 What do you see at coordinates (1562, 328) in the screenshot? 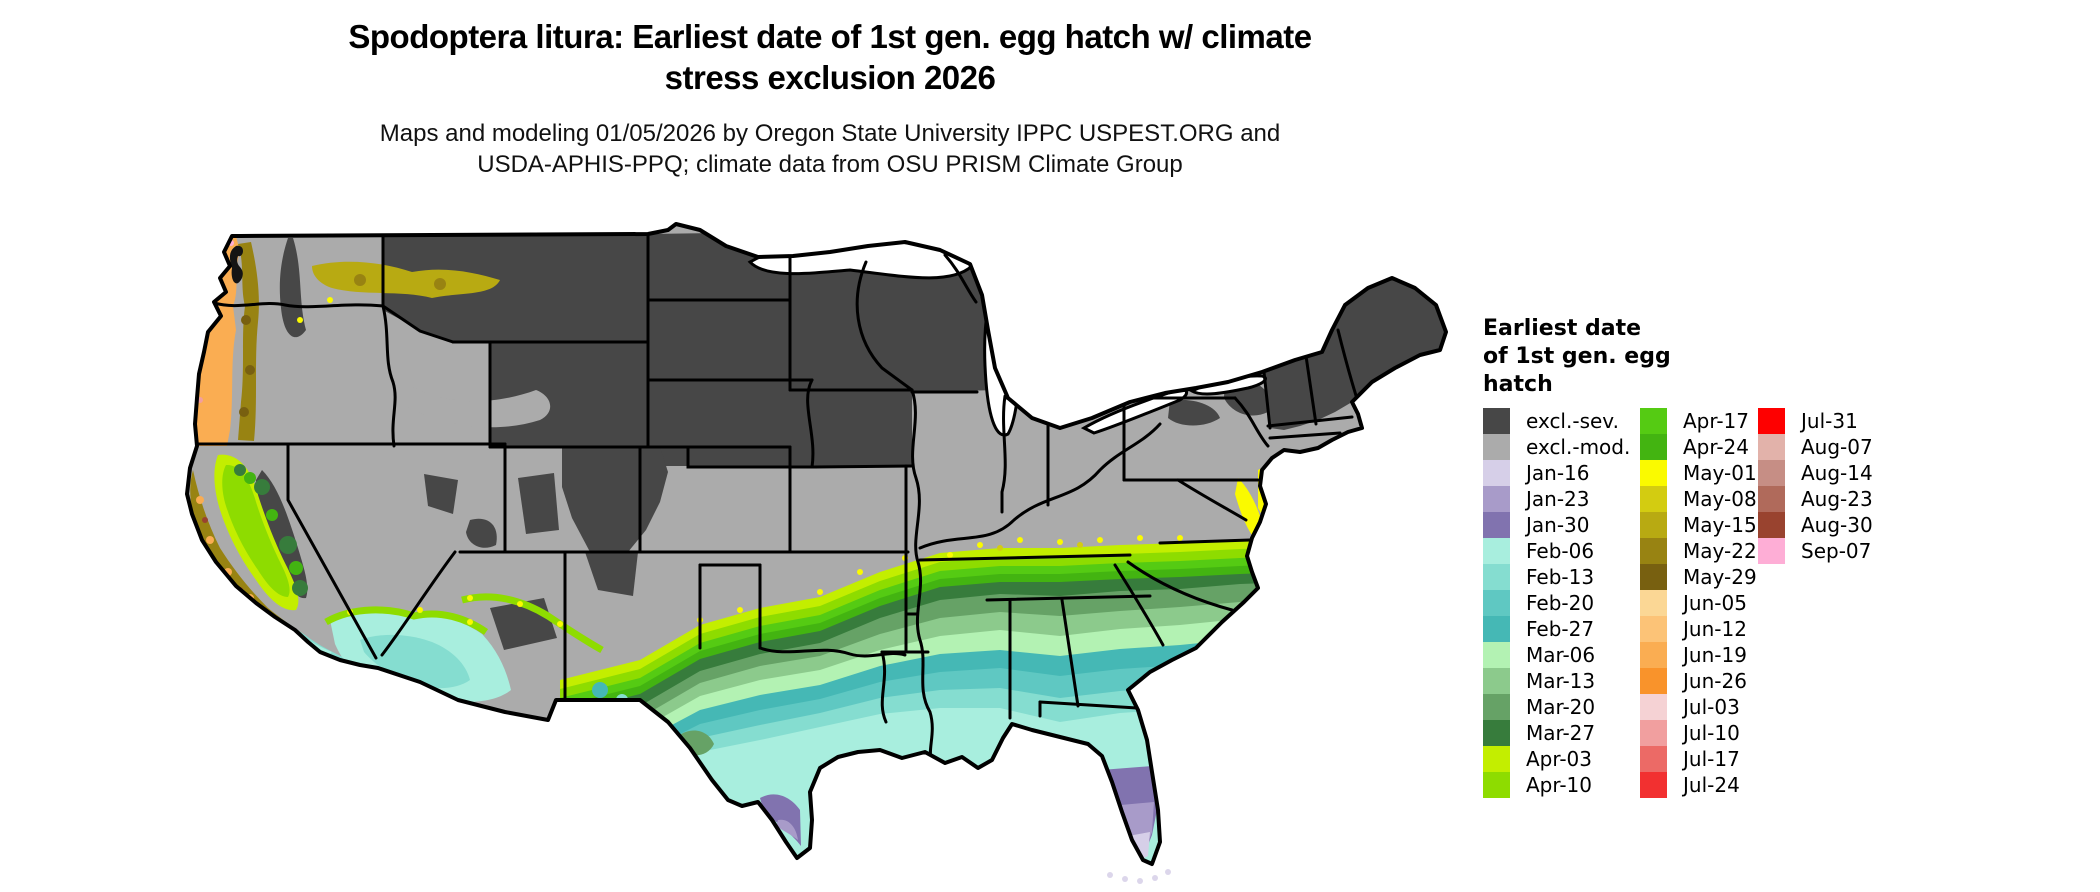
I see `legend-title-line-1: Earliest date` at bounding box center [1562, 328].